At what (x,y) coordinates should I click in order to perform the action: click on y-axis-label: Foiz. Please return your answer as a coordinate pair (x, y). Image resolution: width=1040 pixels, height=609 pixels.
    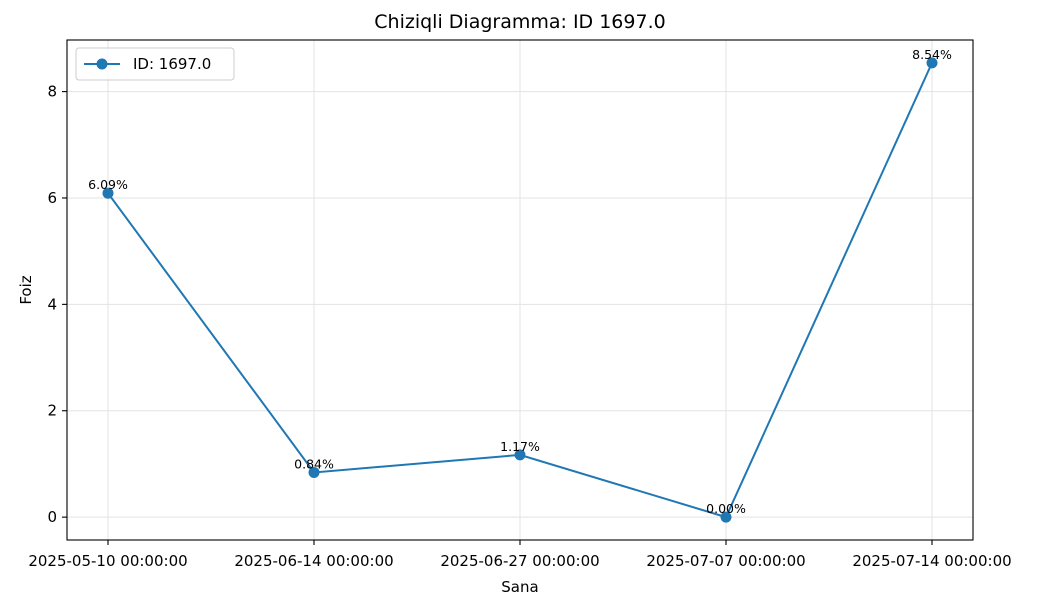
    Looking at the image, I should click on (26, 289).